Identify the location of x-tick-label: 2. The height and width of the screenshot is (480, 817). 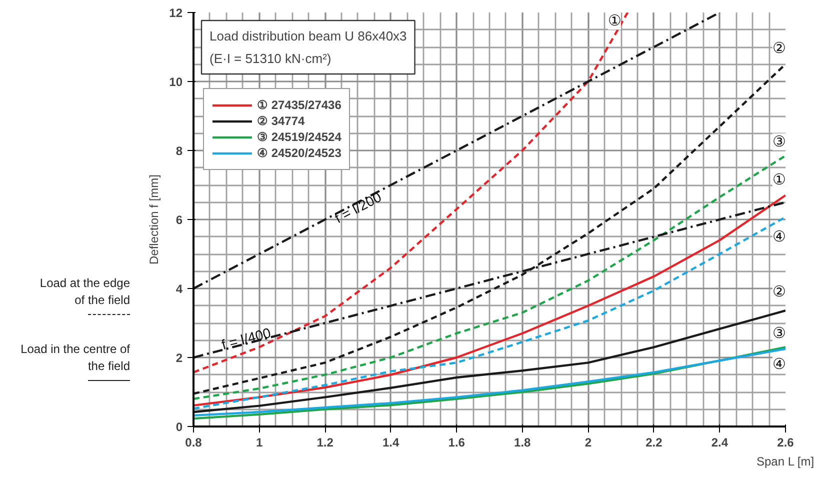
(588, 443).